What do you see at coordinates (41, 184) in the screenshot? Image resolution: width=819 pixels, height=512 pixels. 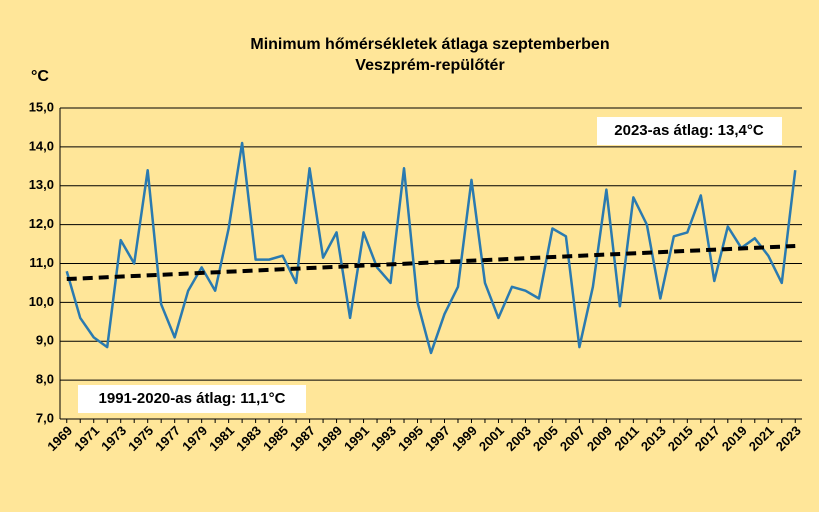 I see `y-tick-label: 13,0` at bounding box center [41, 184].